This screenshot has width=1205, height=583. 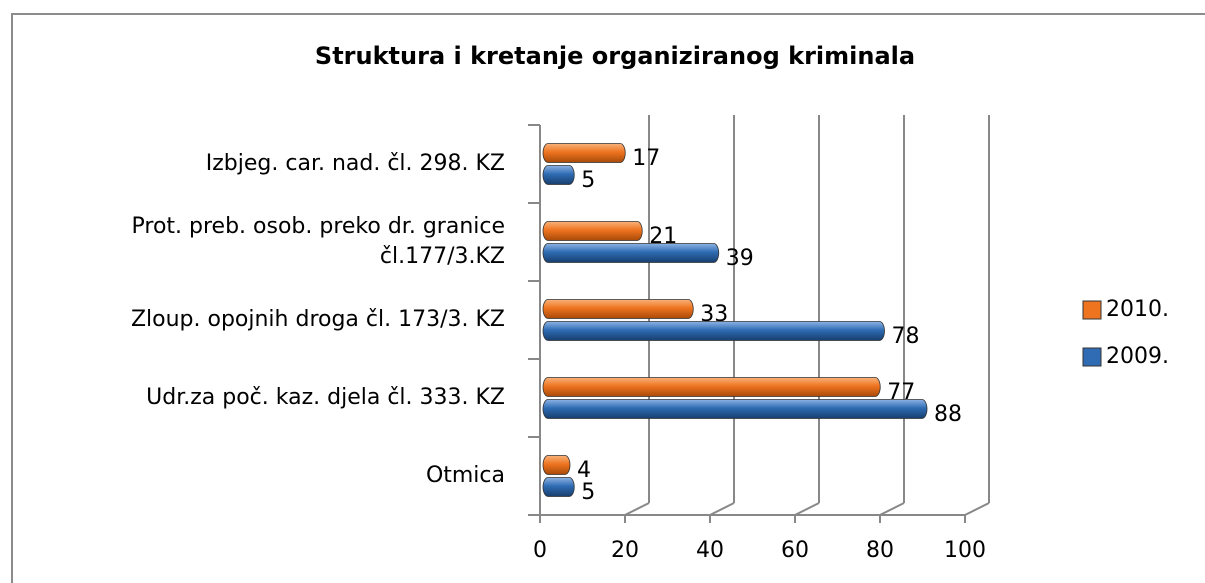 I want to click on x-tick-label: 100, so click(x=965, y=550).